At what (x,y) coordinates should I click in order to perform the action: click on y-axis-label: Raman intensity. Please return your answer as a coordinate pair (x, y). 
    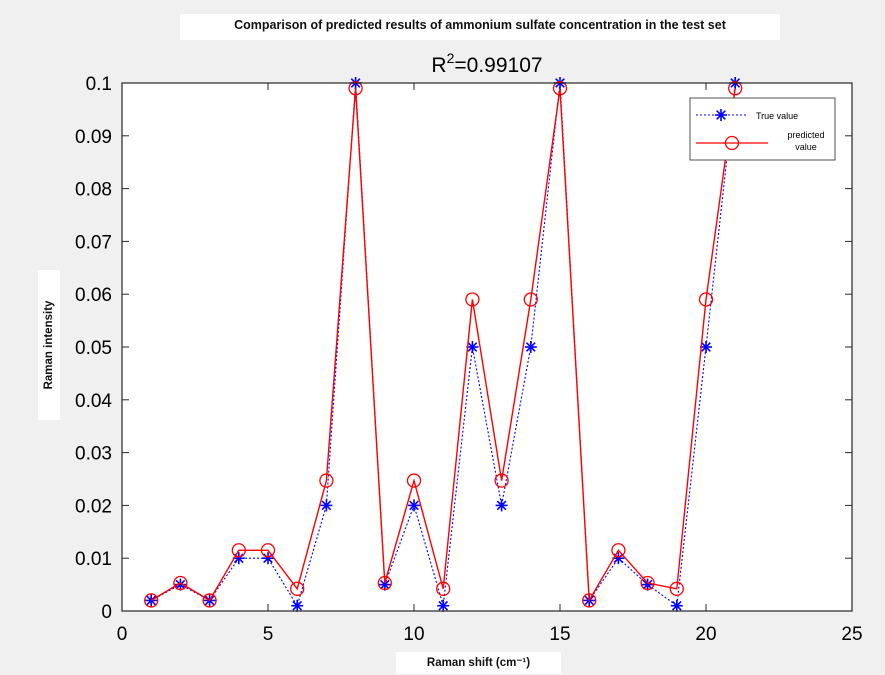
    Looking at the image, I should click on (49, 345).